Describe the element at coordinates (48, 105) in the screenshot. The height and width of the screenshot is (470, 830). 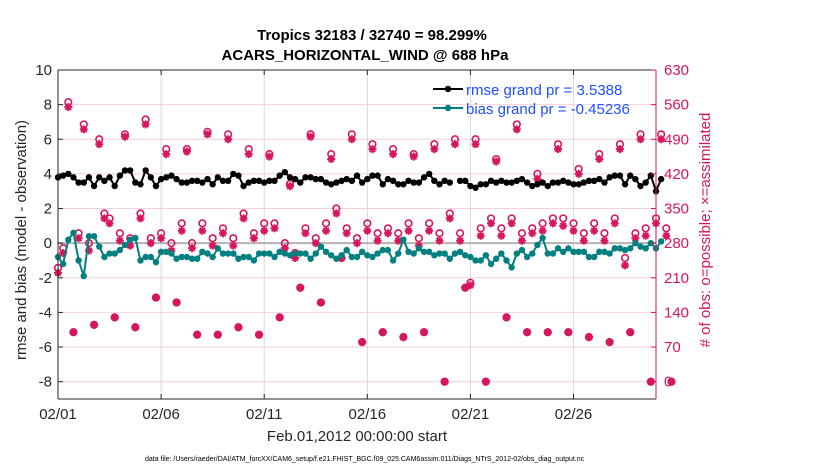
I see `y-tick-label-left: 8` at that location.